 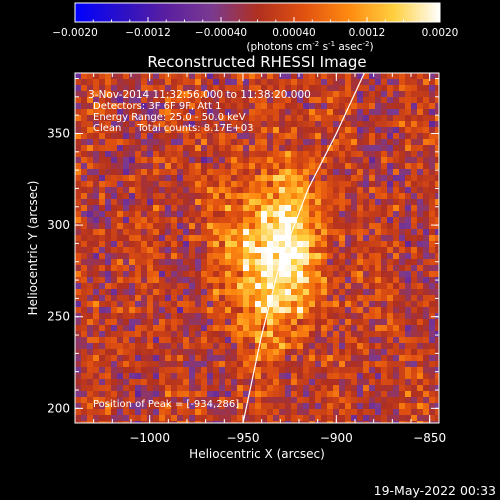 What do you see at coordinates (148, 33) in the screenshot?
I see `colorbar-tick-label: −0.0012` at bounding box center [148, 33].